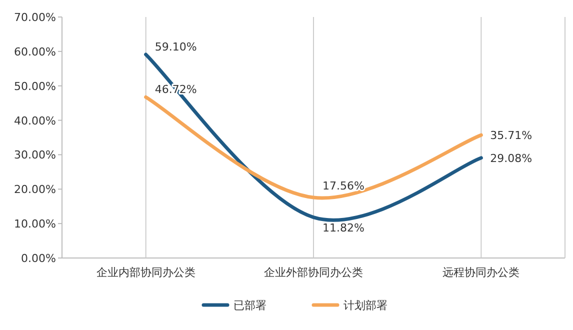 This screenshot has width=573, height=330. Describe the element at coordinates (511, 135) in the screenshot. I see `data-label: 35.71%` at that location.